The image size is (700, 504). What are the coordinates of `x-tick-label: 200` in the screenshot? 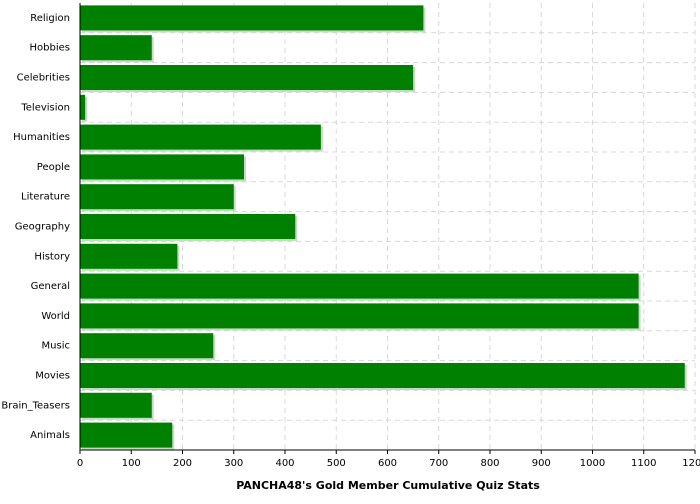 It's located at (182, 463).